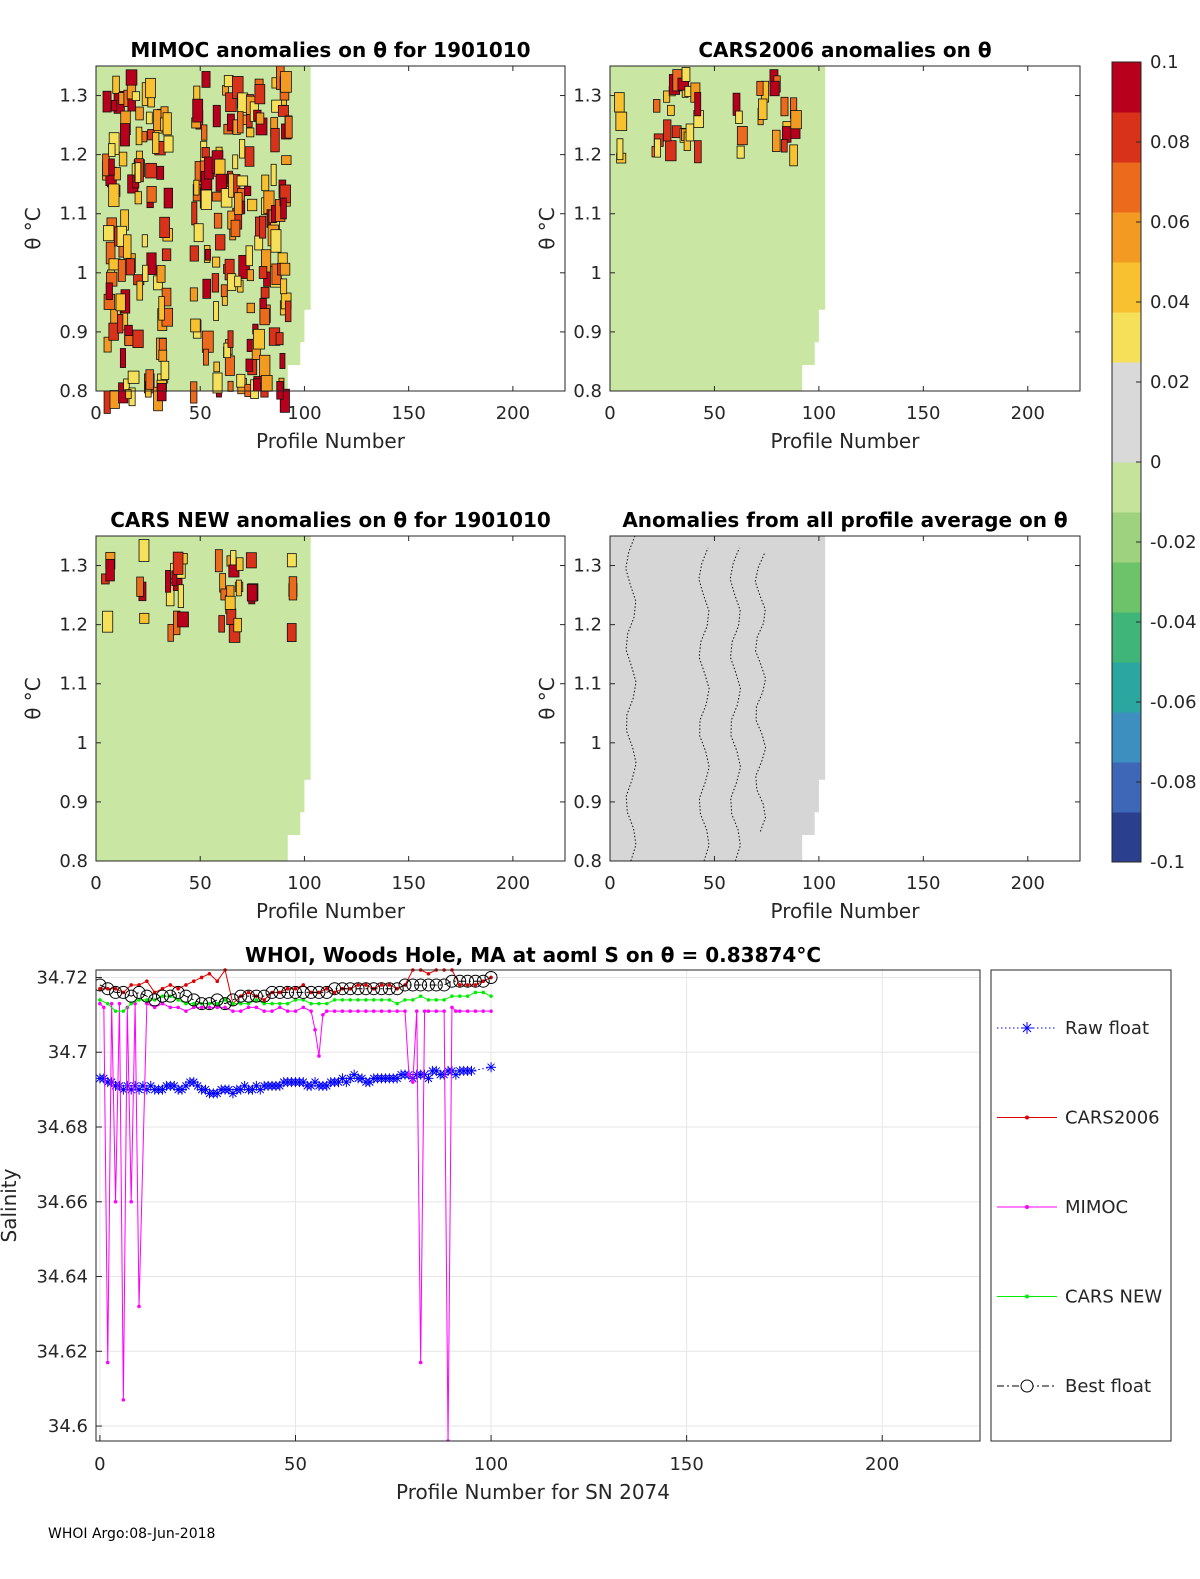  What do you see at coordinates (1126, 837) in the screenshot?
I see `colorbar-swatch` at bounding box center [1126, 837].